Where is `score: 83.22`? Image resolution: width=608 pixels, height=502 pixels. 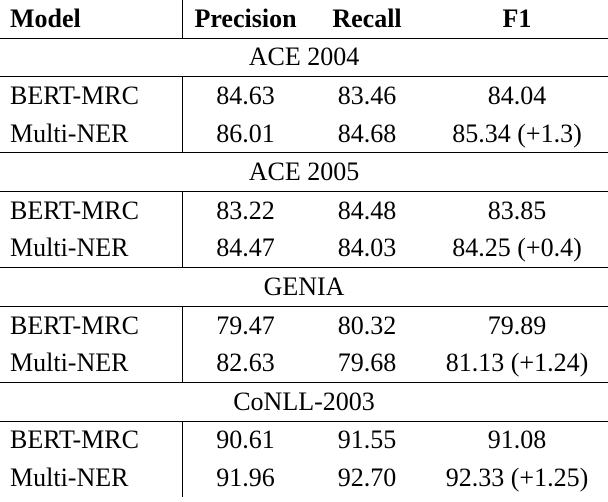
score: 83.22 is located at coordinates (245, 210).